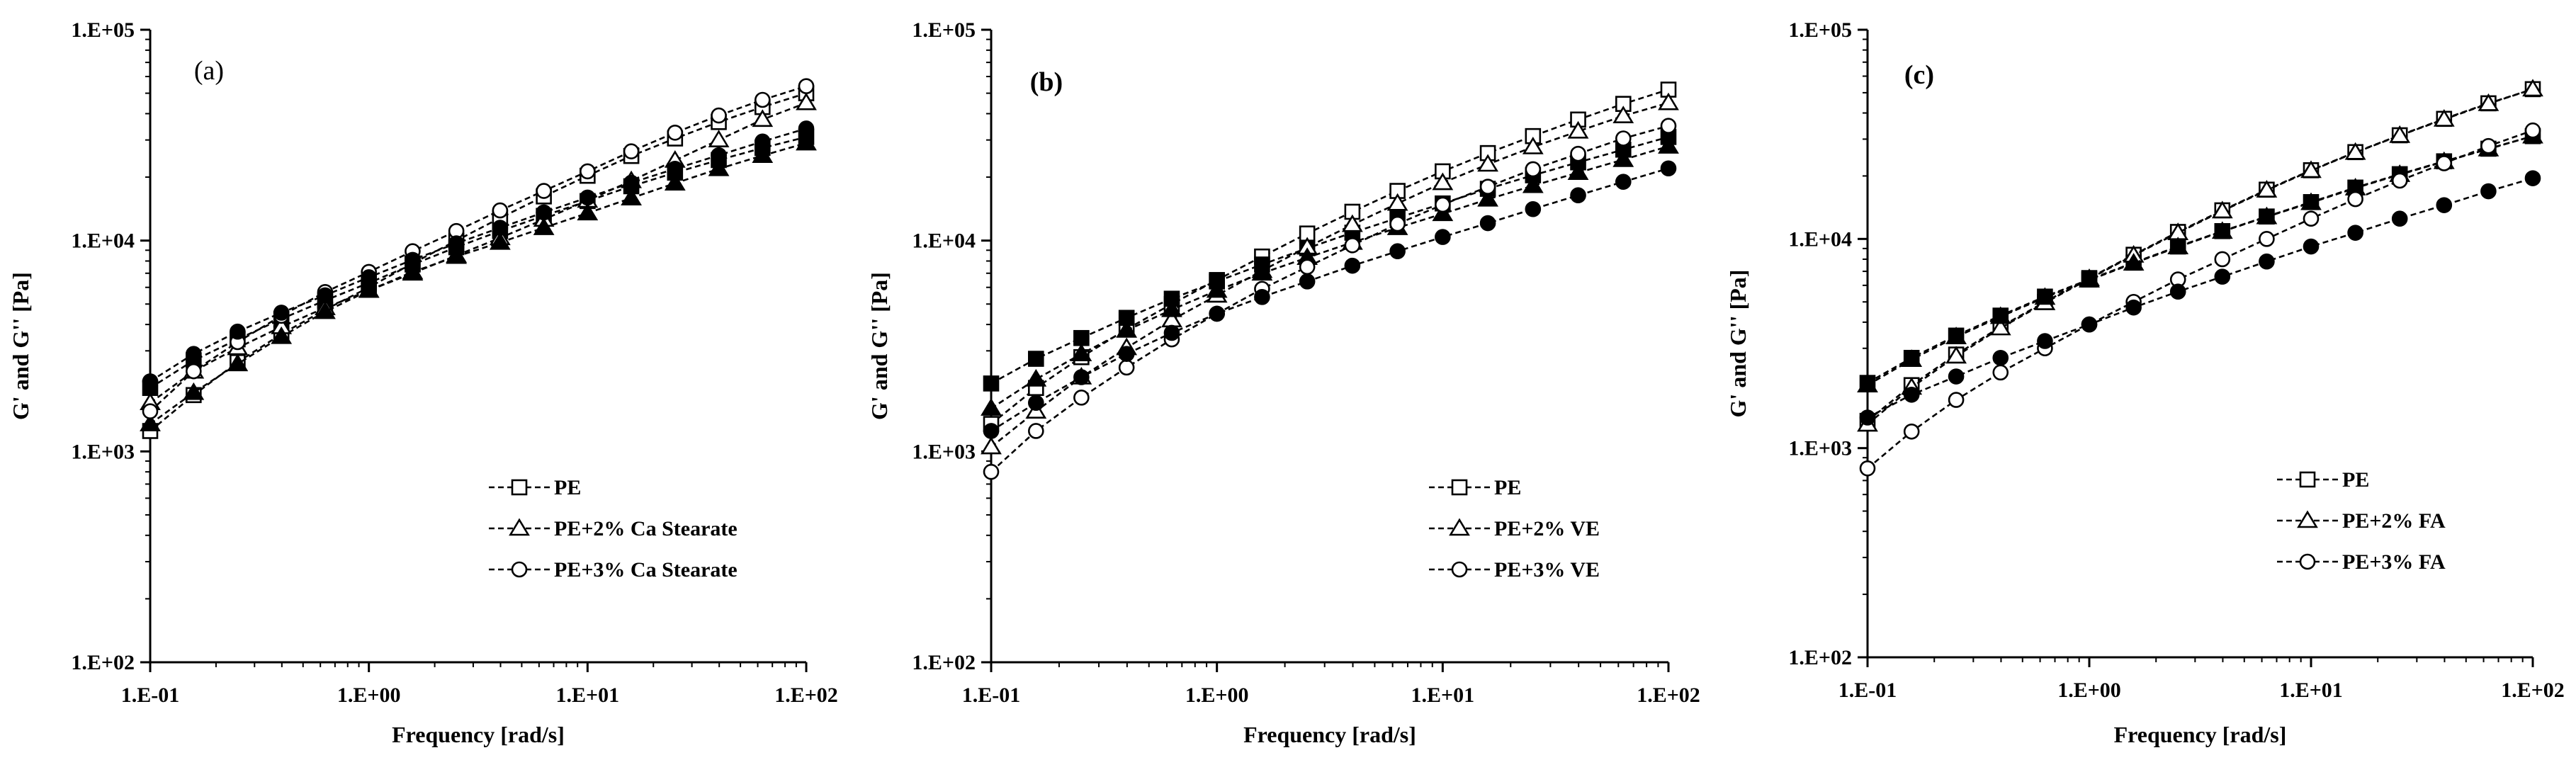  What do you see at coordinates (2394, 521) in the screenshot?
I see `legend-label: PE+2% FA` at bounding box center [2394, 521].